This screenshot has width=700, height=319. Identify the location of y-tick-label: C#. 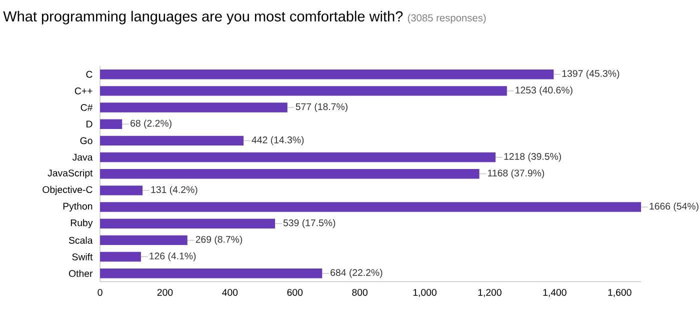
(86, 108).